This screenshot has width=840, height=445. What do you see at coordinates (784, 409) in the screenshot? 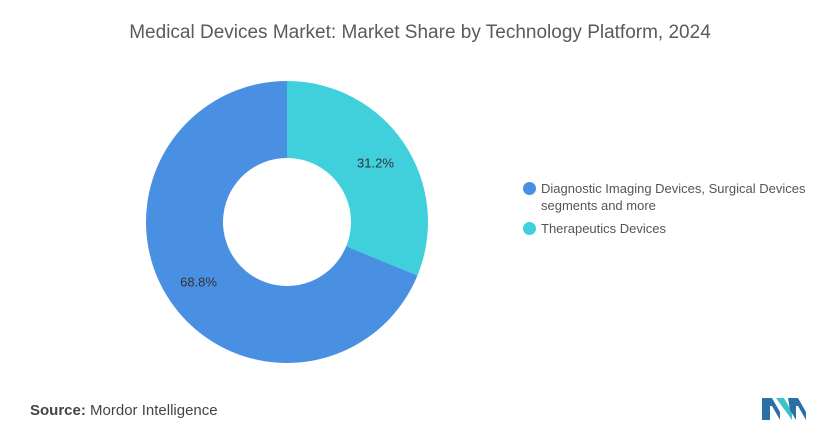
I see `mordor-logo-icon` at bounding box center [784, 409].